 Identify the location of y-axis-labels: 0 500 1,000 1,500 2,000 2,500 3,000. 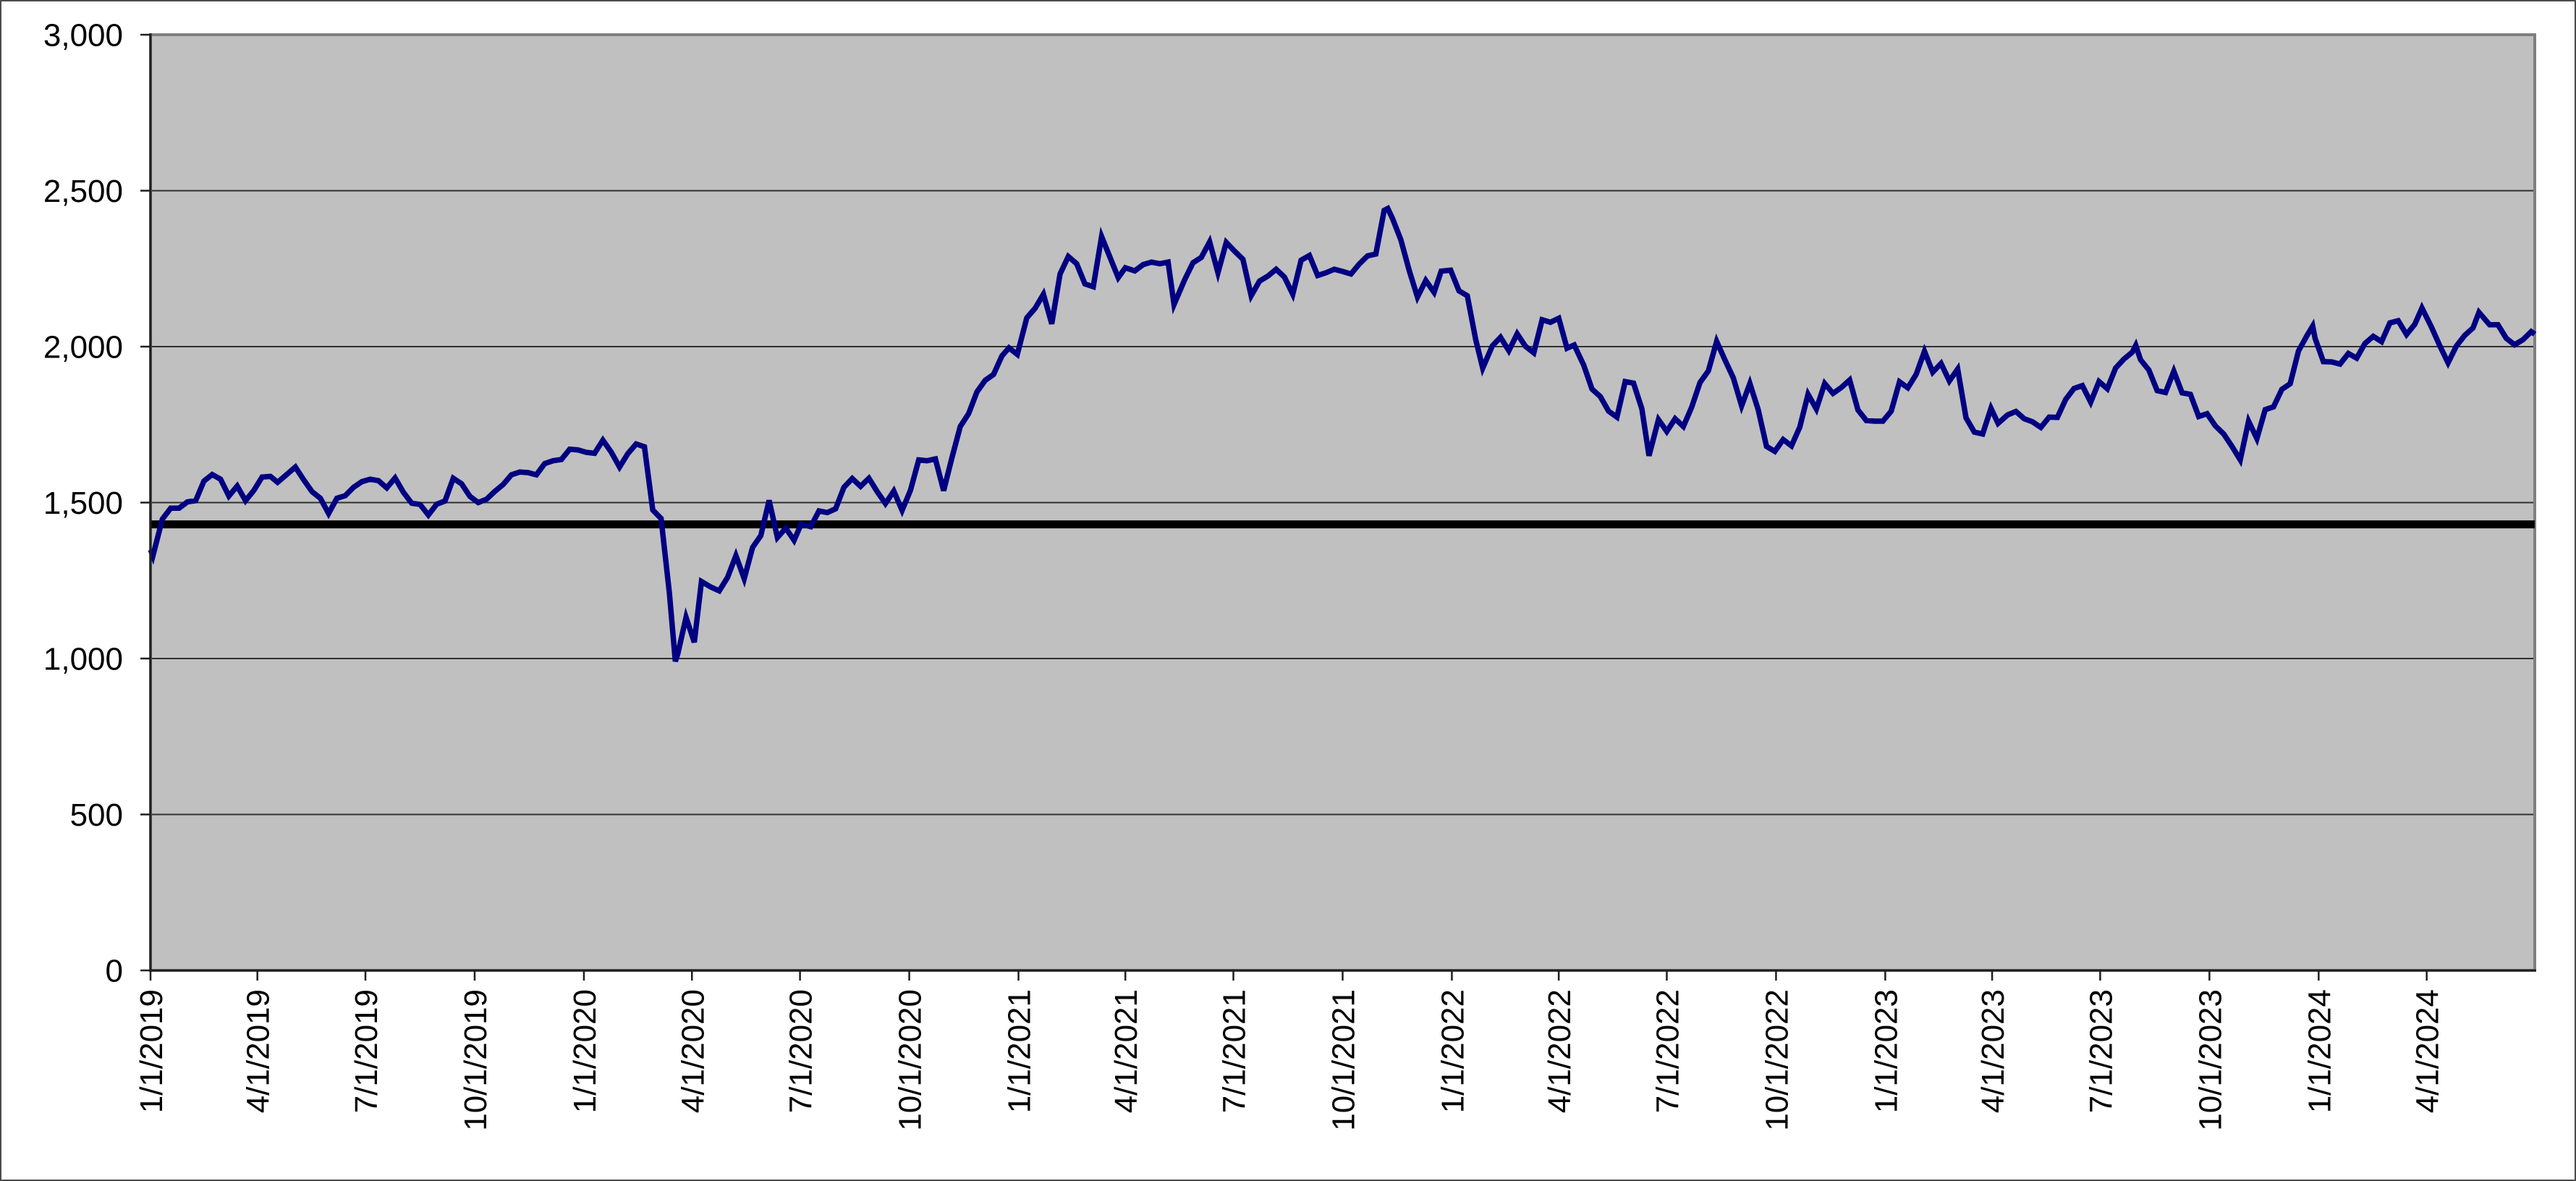
(97, 503).